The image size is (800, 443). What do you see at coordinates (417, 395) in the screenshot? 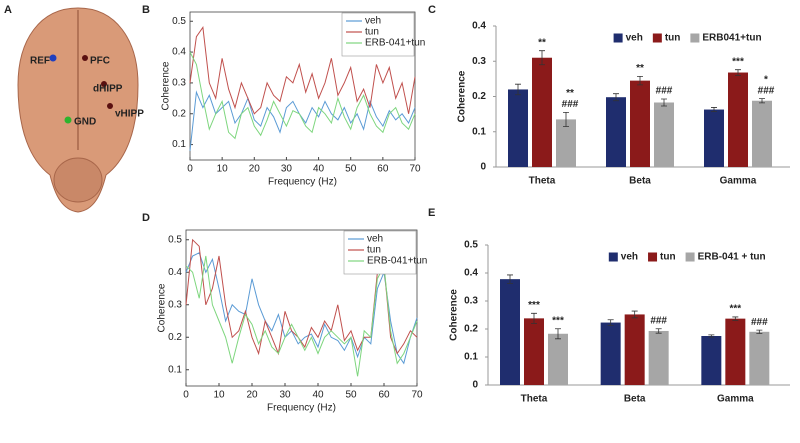
I see `x-tick-label: 70` at bounding box center [417, 395].